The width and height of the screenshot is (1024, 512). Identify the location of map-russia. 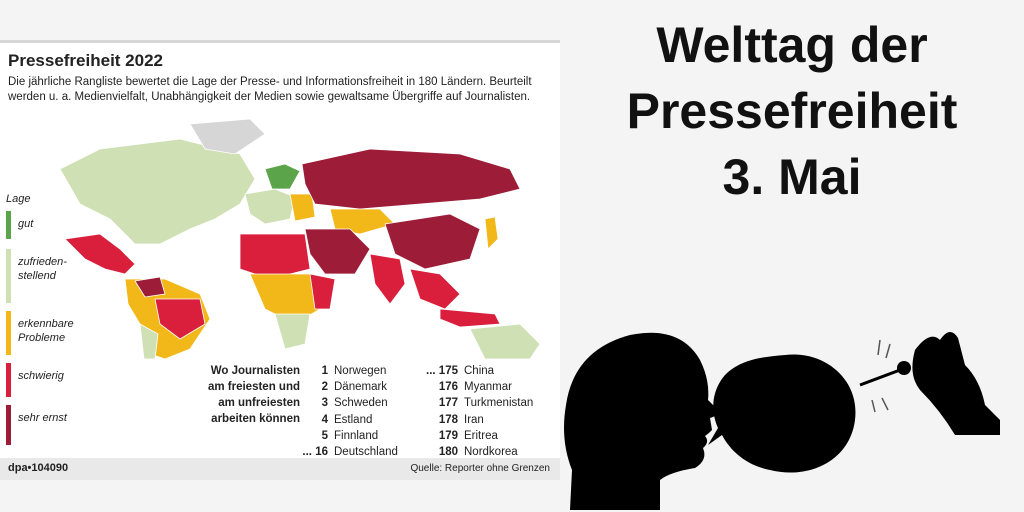
(411, 179).